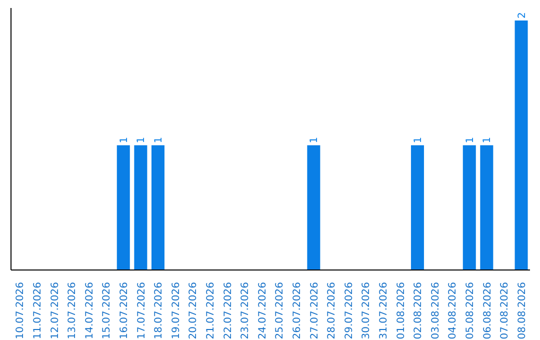 The image size is (540, 340). I want to click on x-tick-label: 15.07.2026, so click(107, 311).